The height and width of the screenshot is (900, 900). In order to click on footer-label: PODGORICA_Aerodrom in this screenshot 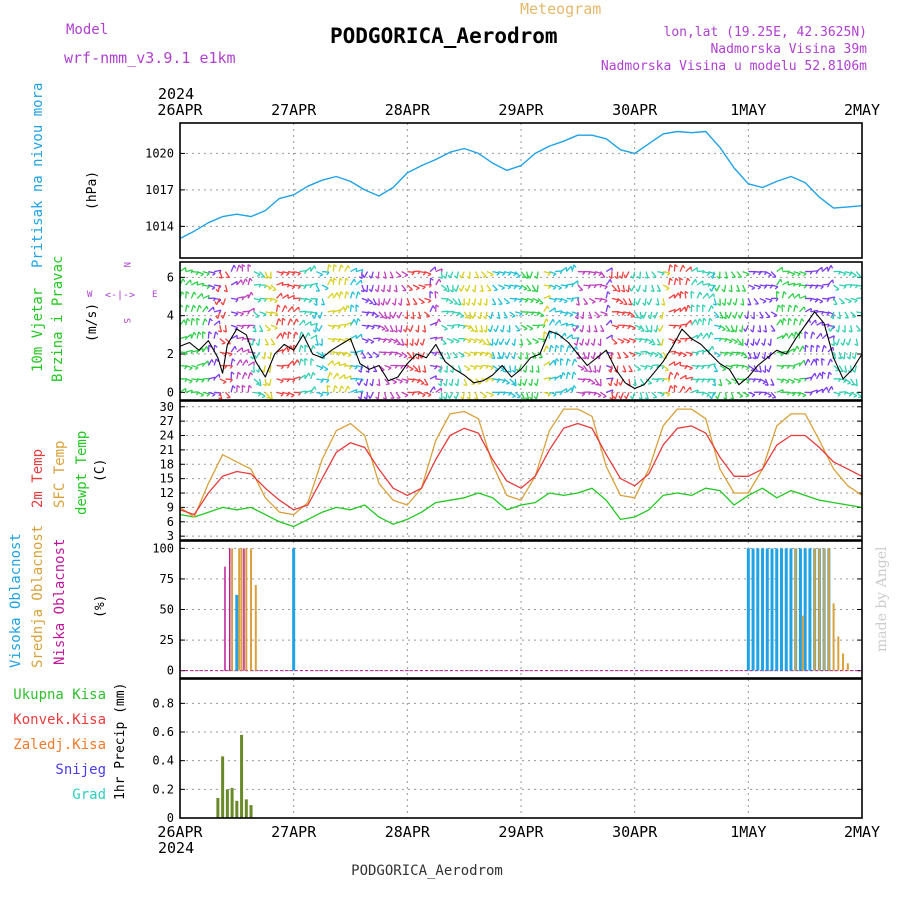, I will do `click(427, 871)`.